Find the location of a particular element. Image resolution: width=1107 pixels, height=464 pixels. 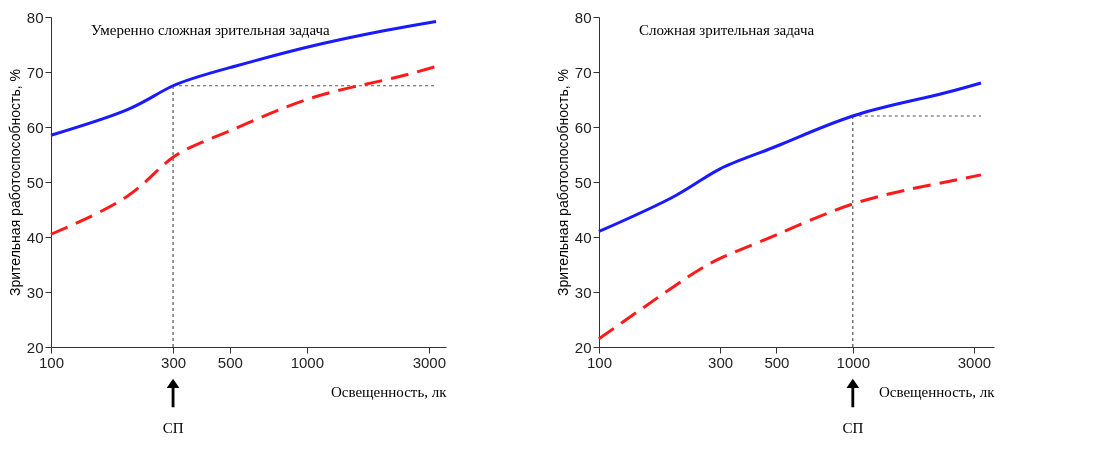

chart-title: Сложная зрительная задача is located at coordinates (727, 30).